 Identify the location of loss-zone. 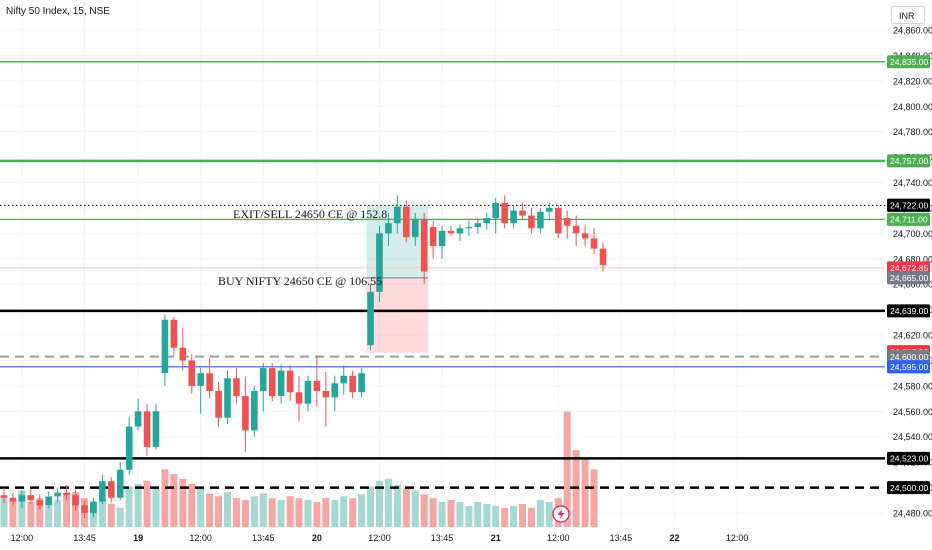
(397, 315).